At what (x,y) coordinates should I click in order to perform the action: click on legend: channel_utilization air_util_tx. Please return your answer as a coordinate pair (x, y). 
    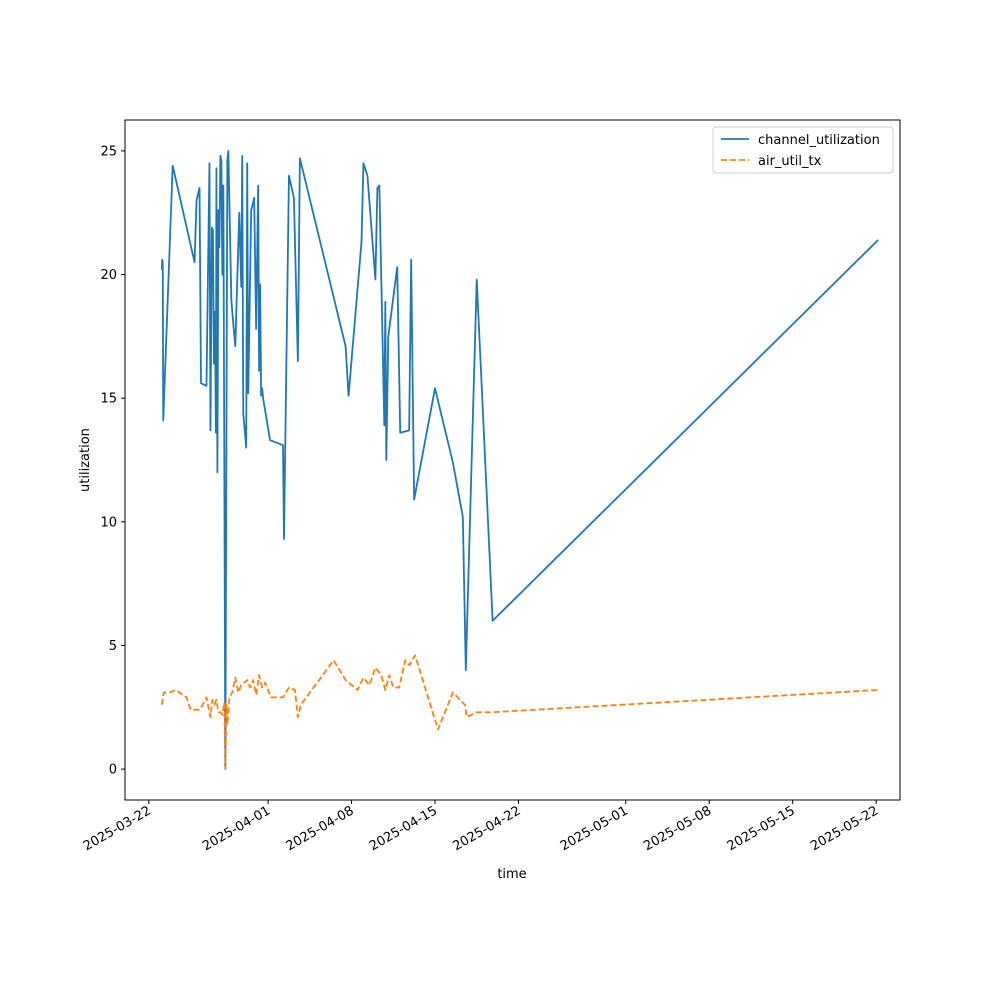
    Looking at the image, I should click on (803, 150).